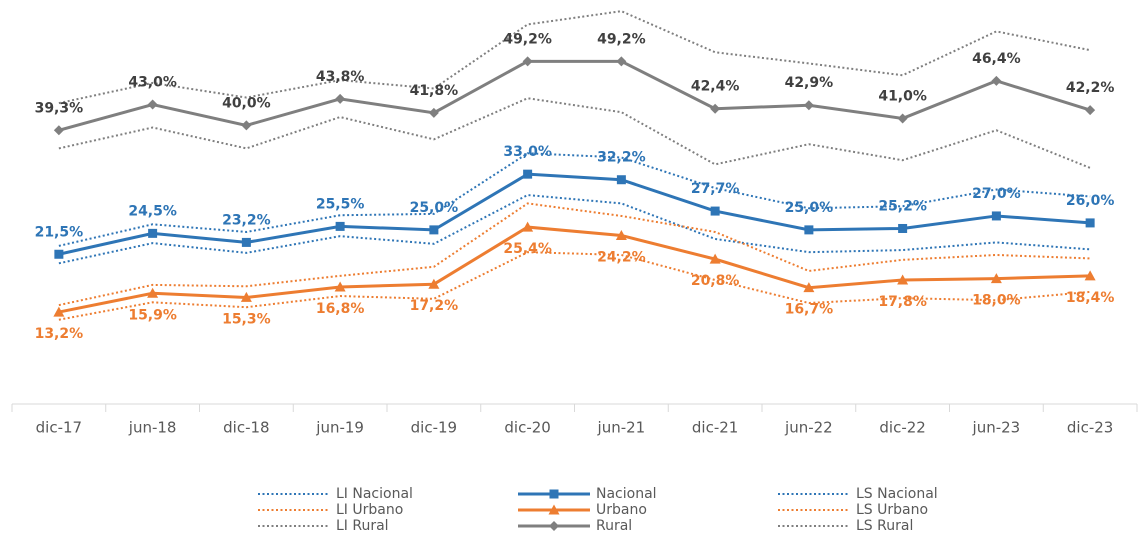  Describe the element at coordinates (902, 428) in the screenshot. I see `x-tick-label: dic-22` at that location.